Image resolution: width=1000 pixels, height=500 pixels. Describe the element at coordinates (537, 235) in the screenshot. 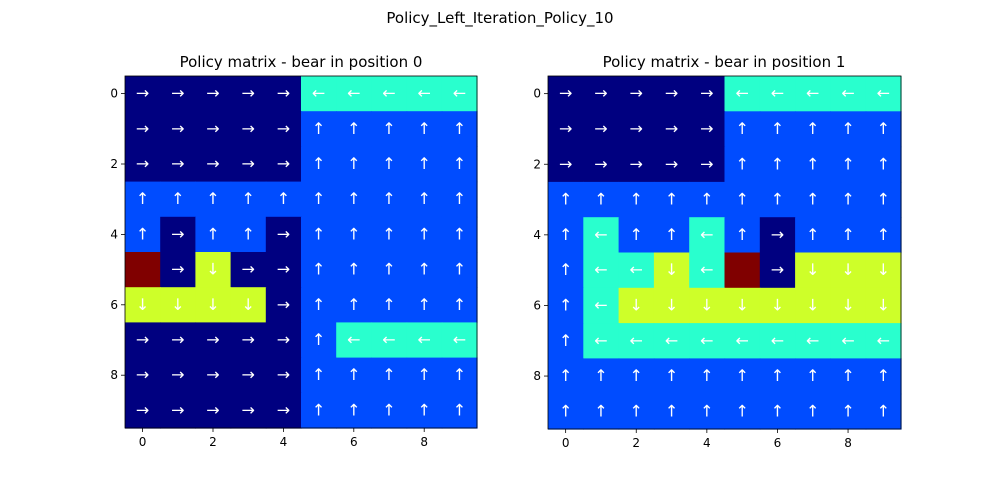

I see `y-tick-label: 4` at that location.